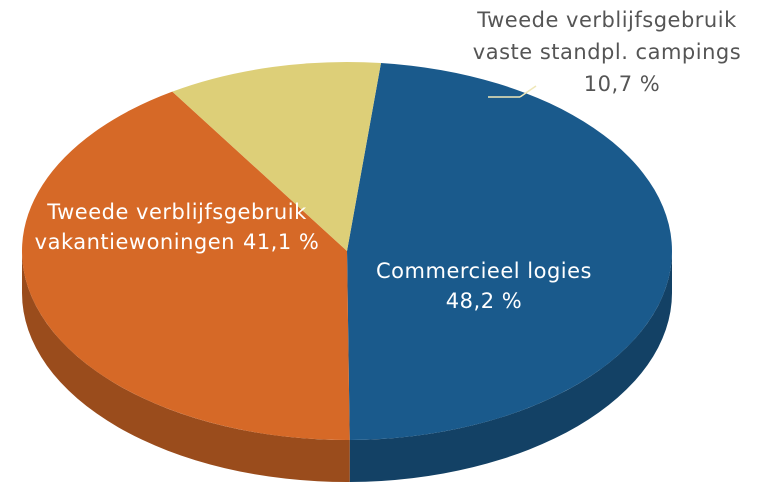 This screenshot has height=484, width=764. I want to click on slice-label-line: vaste standpl. campings, so click(607, 52).